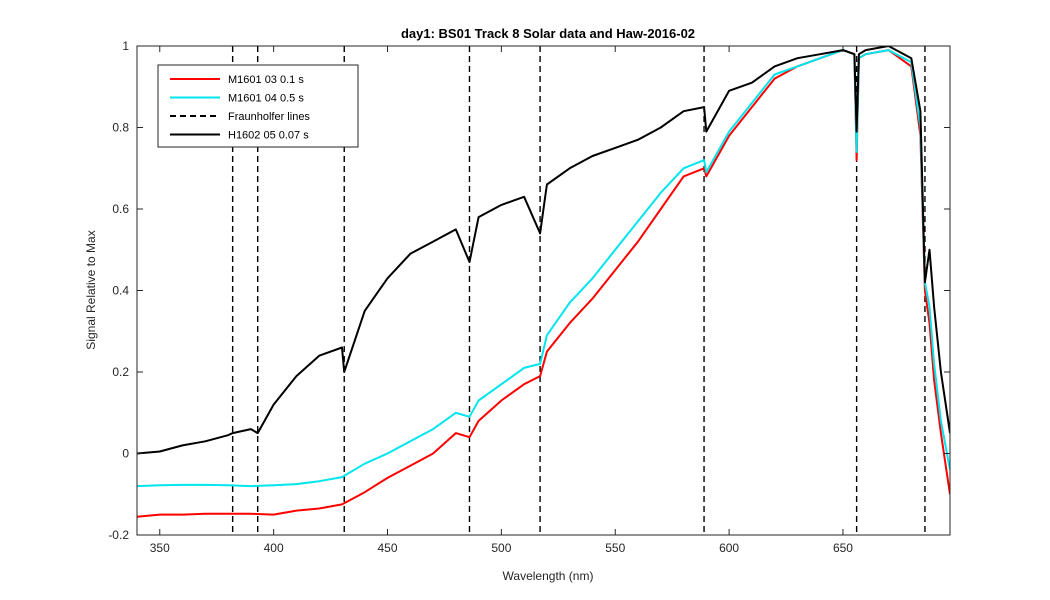 The height and width of the screenshot is (600, 1050). Describe the element at coordinates (91, 289) in the screenshot. I see `y-axis-label: Signal Relative to Max` at that location.